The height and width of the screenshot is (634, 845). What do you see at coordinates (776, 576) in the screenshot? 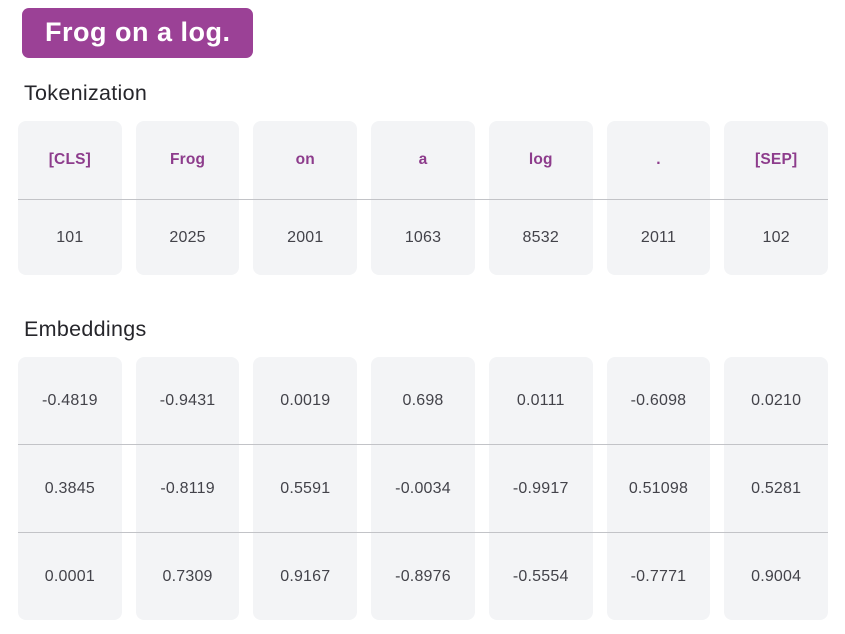
I see `embedding-value-cell: 0.9004` at bounding box center [776, 576].